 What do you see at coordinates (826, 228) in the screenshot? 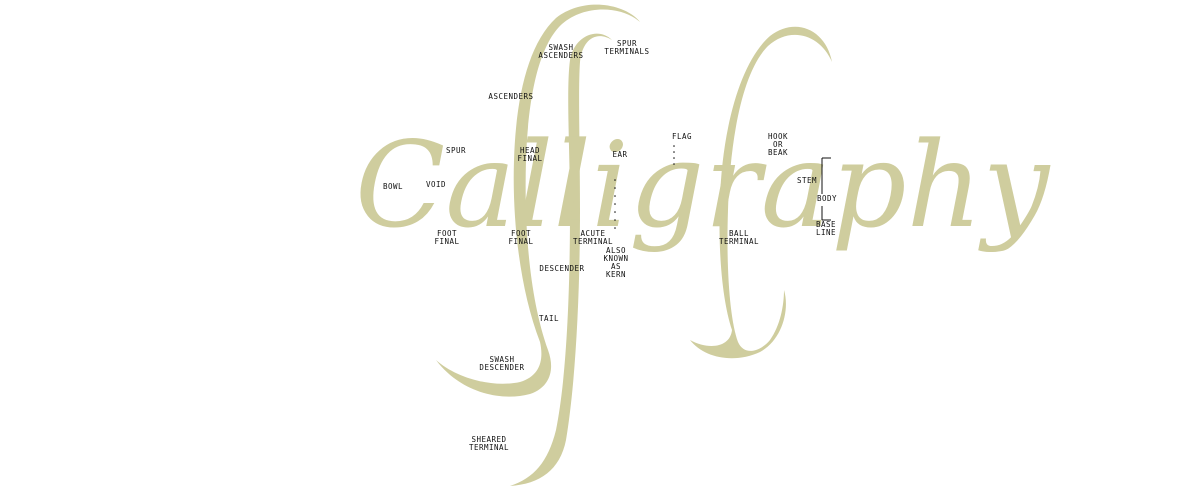
I see `label-base-line: BASE LINE` at bounding box center [826, 228].